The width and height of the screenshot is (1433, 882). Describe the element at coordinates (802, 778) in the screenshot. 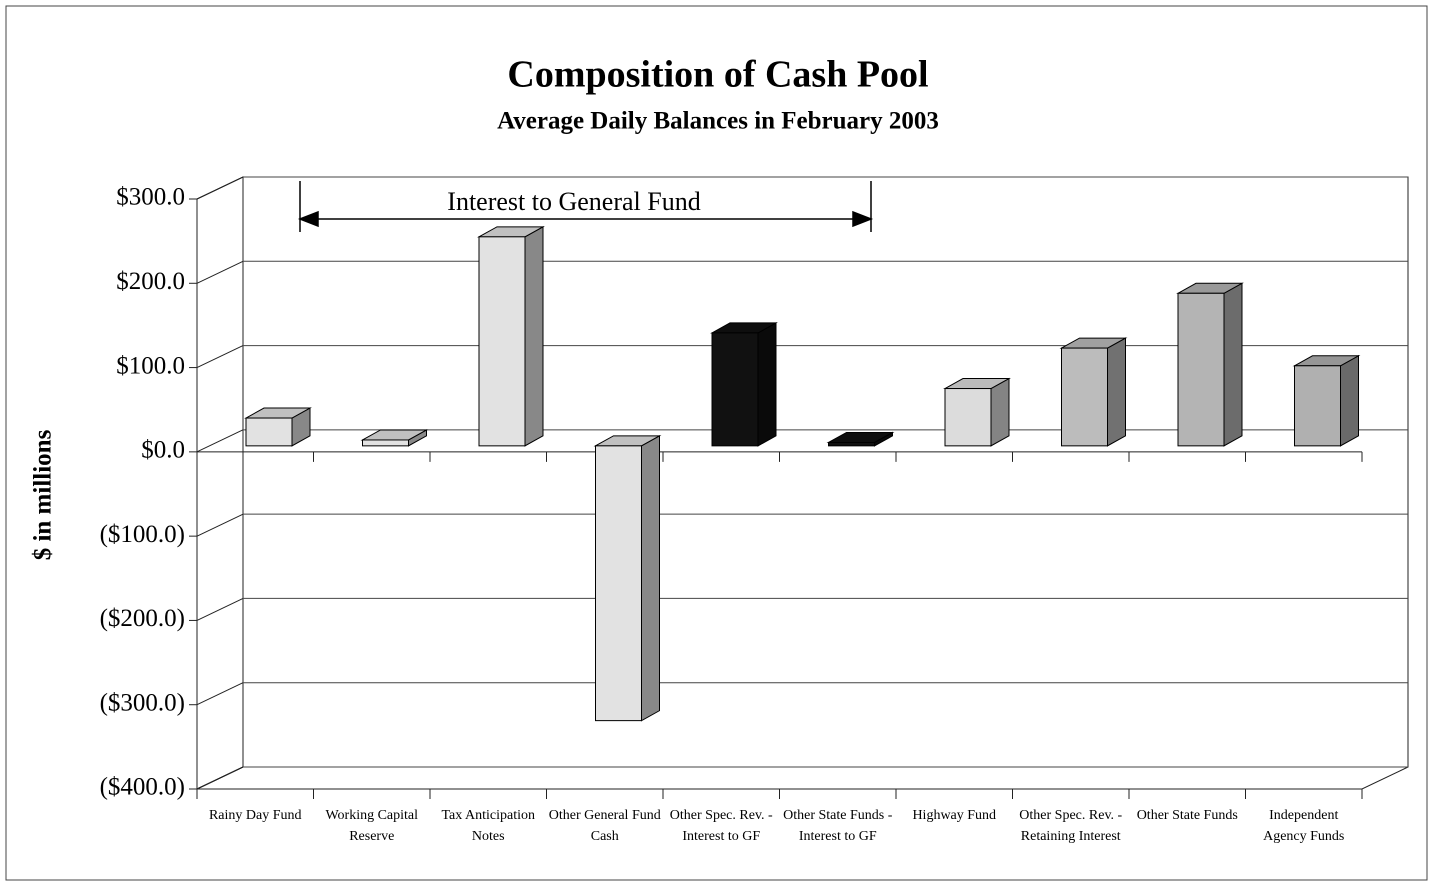

I see `floor` at that location.